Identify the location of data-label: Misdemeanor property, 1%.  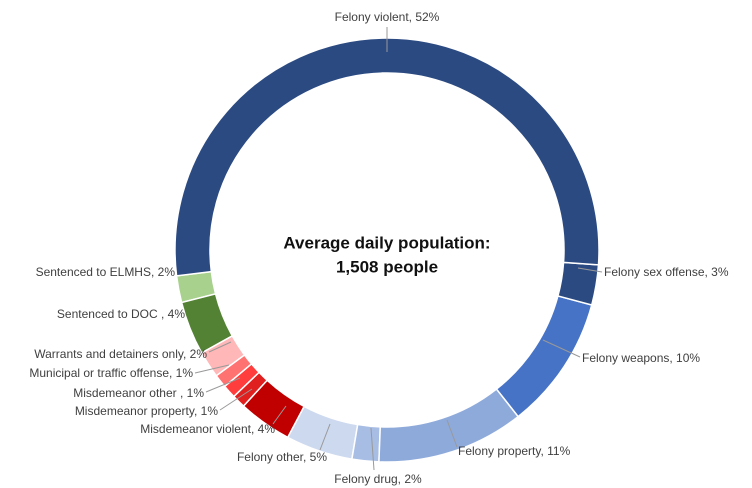
(147, 411).